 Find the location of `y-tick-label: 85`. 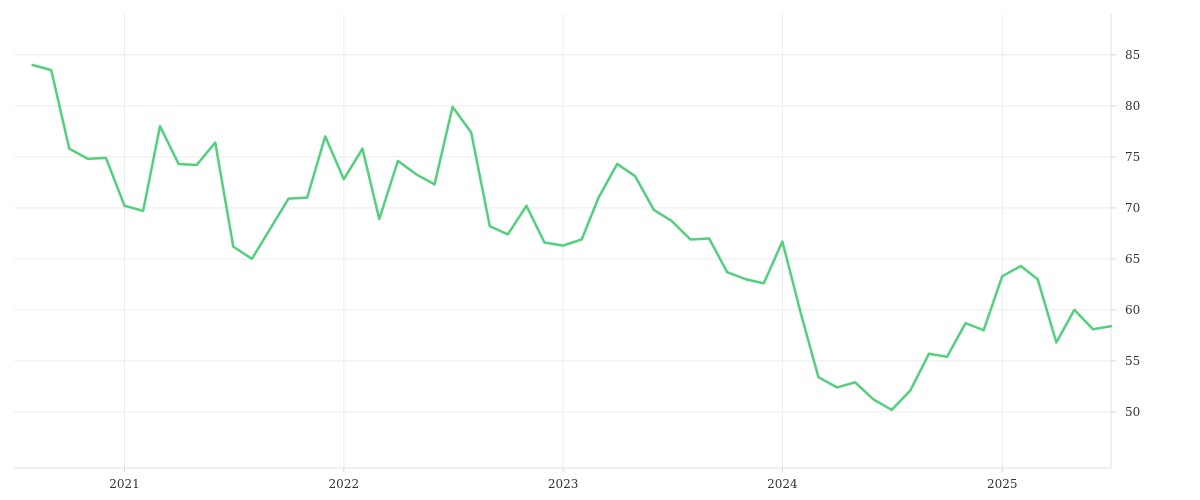

y-tick-label: 85 is located at coordinates (1132, 55).